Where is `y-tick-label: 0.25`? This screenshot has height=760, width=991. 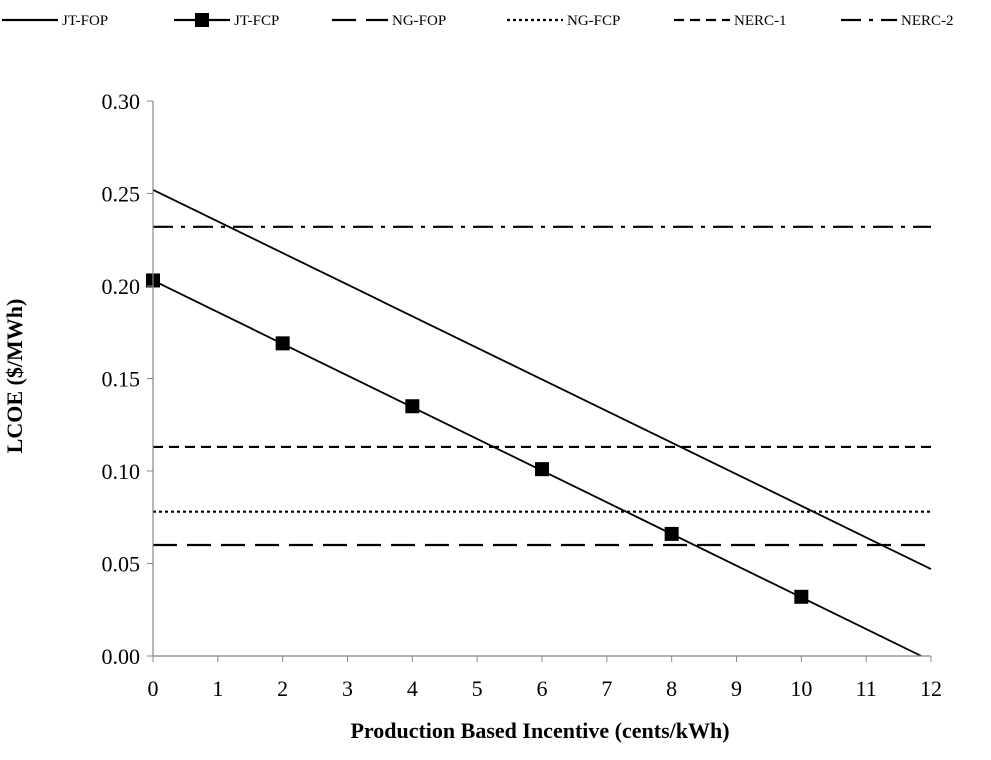
y-tick-label: 0.25 is located at coordinates (121, 194).